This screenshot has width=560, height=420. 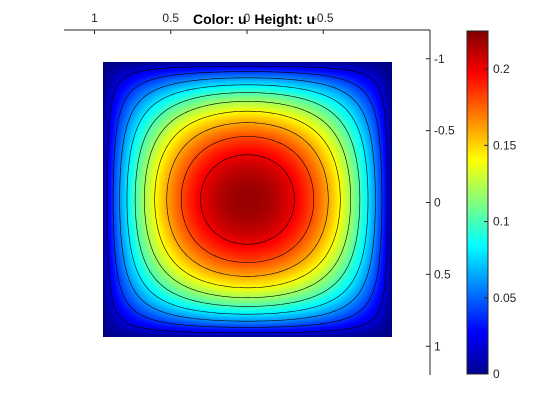 I want to click on y-tick-label: -0.5, so click(x=444, y=131).